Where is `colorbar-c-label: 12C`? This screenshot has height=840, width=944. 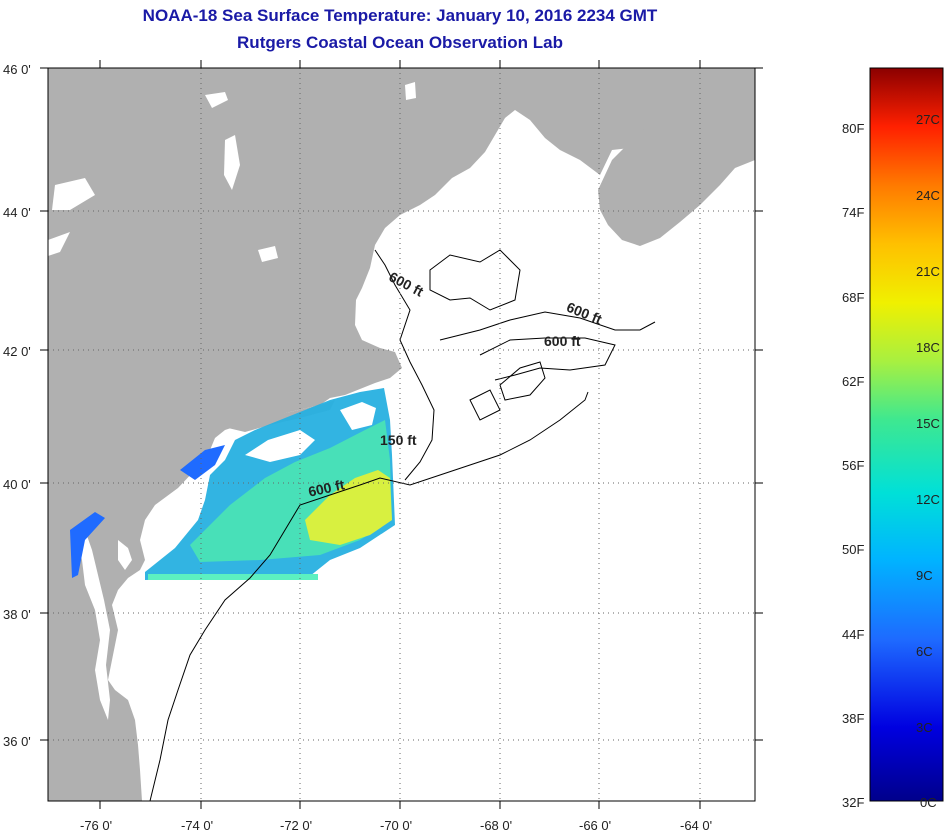
colorbar-c-label: 12C is located at coordinates (928, 499).